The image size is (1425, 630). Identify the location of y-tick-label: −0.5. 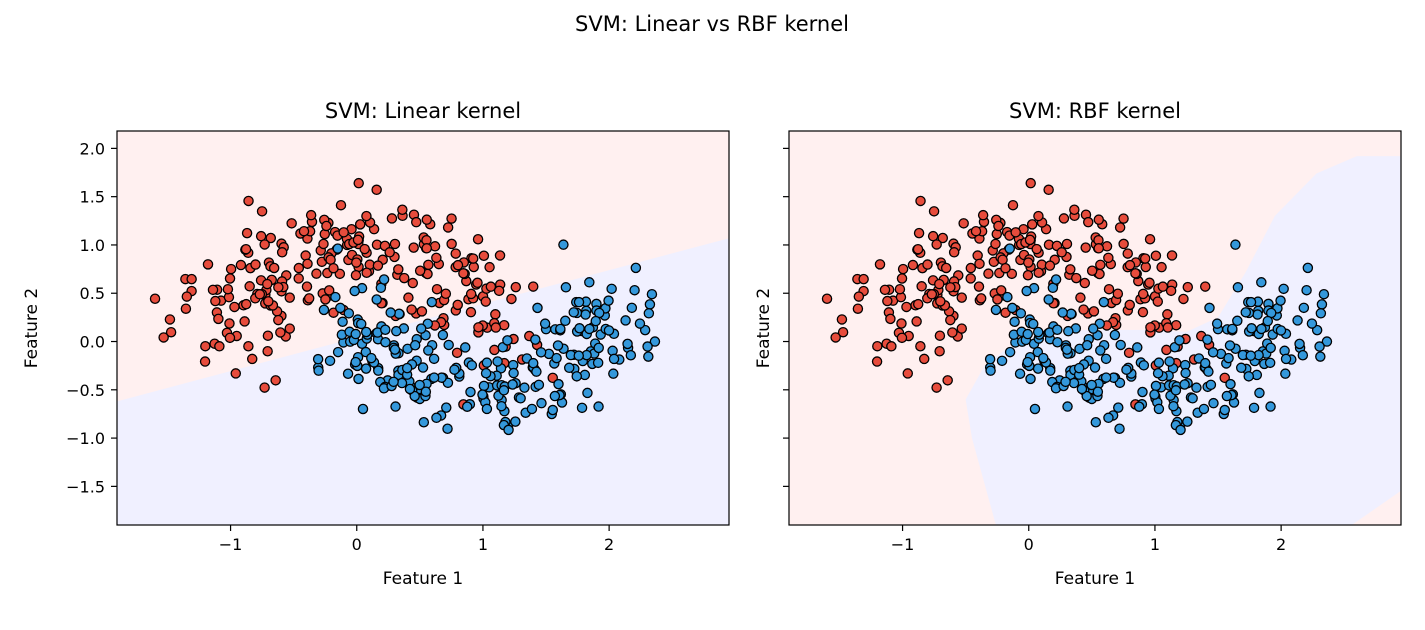
(85, 390).